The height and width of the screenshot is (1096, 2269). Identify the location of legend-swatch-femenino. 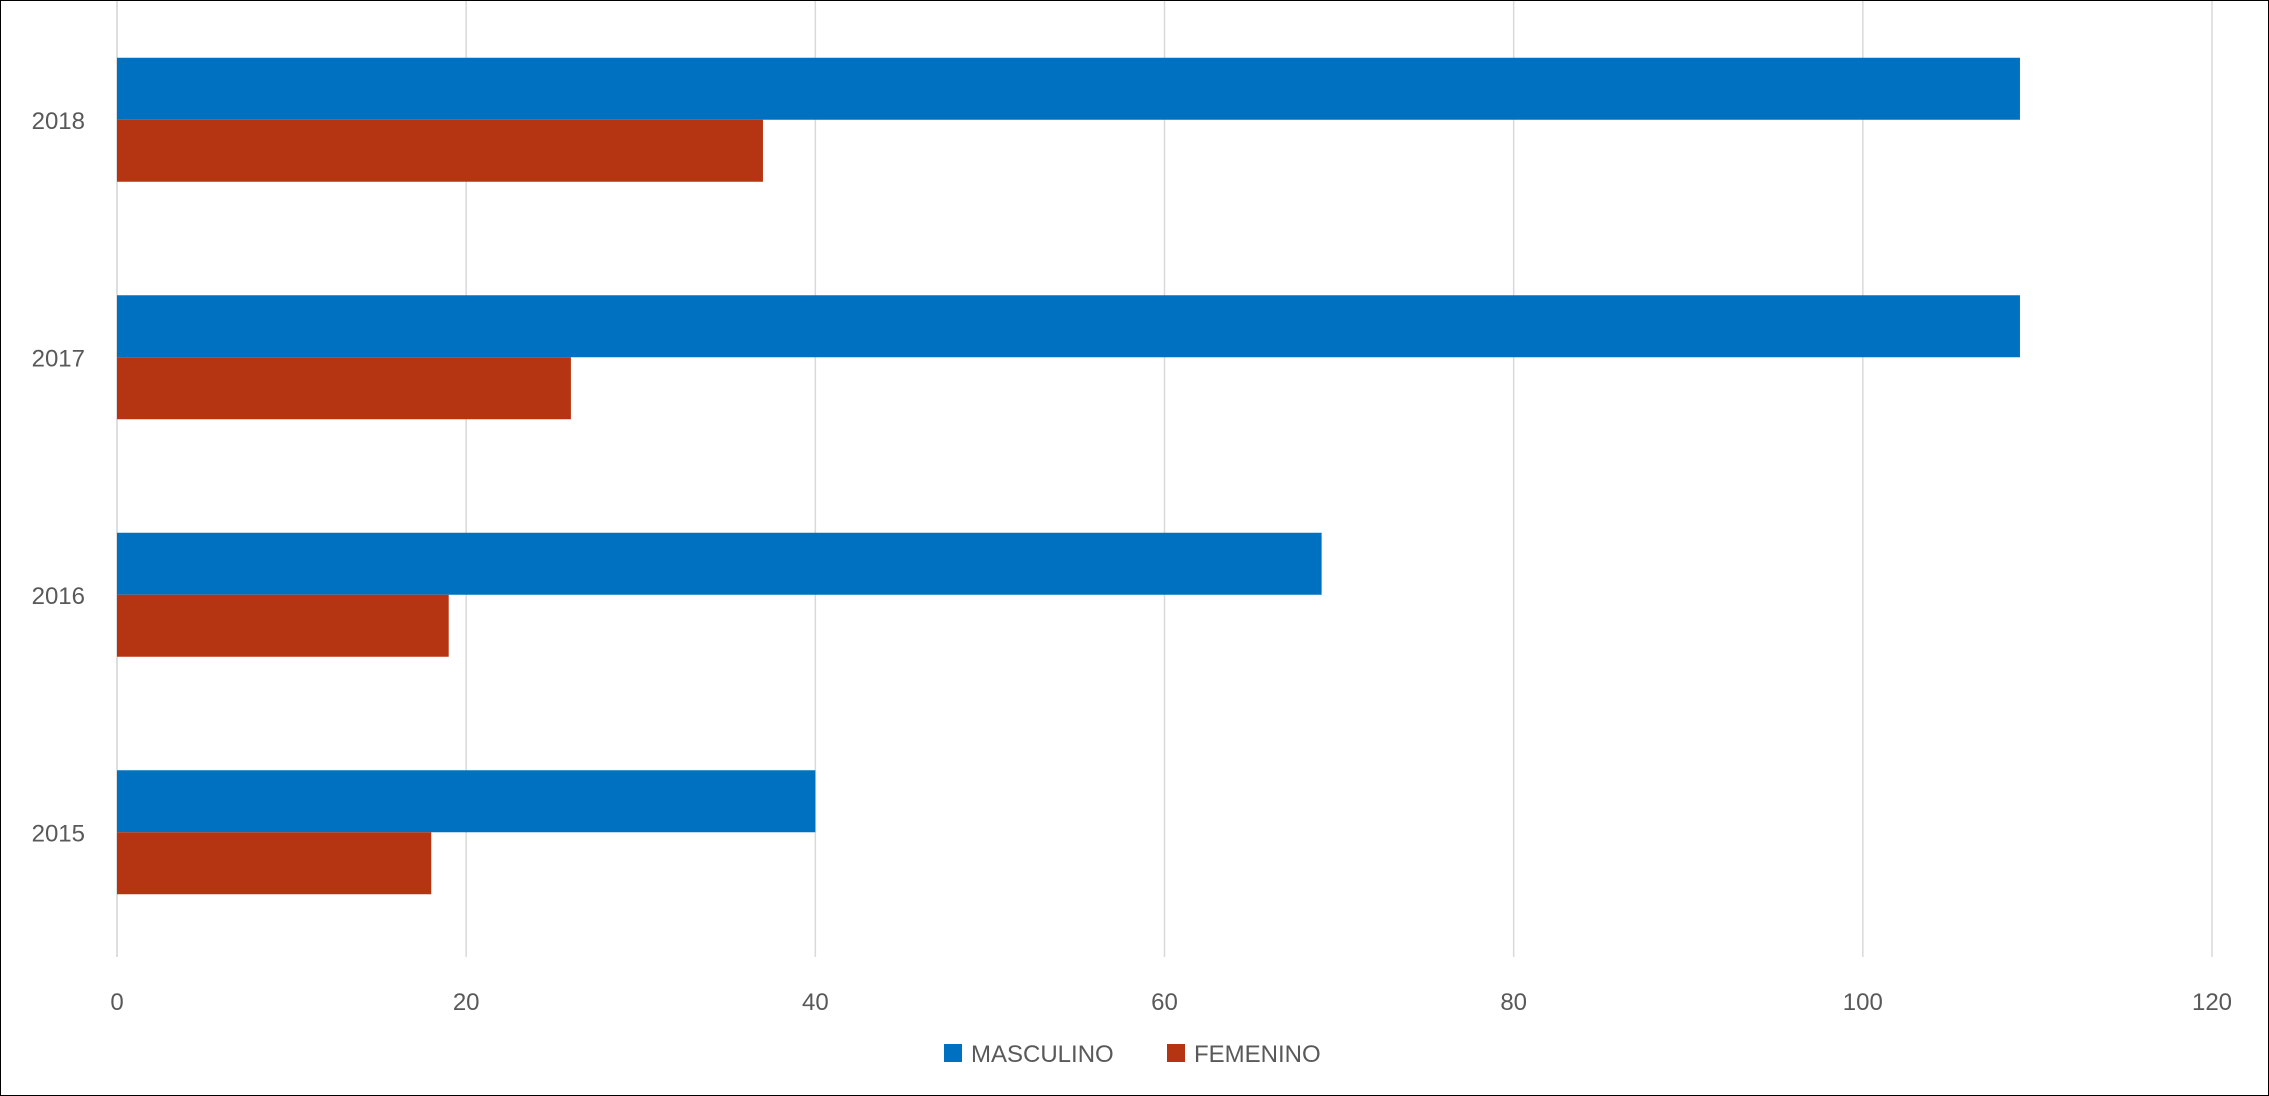
(1176, 1053).